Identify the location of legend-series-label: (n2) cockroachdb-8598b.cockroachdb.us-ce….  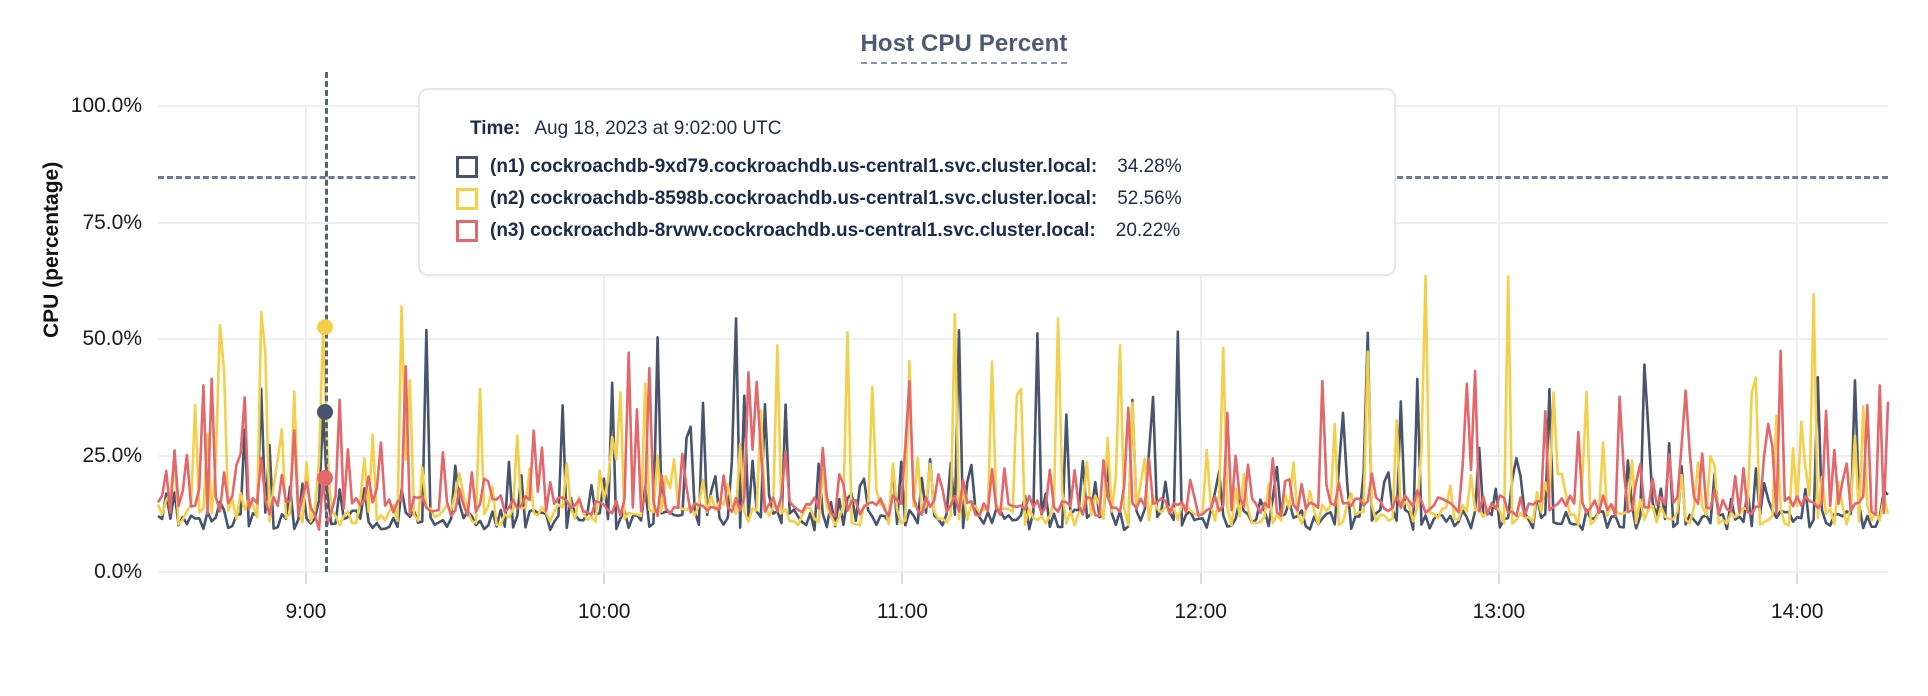
(794, 198).